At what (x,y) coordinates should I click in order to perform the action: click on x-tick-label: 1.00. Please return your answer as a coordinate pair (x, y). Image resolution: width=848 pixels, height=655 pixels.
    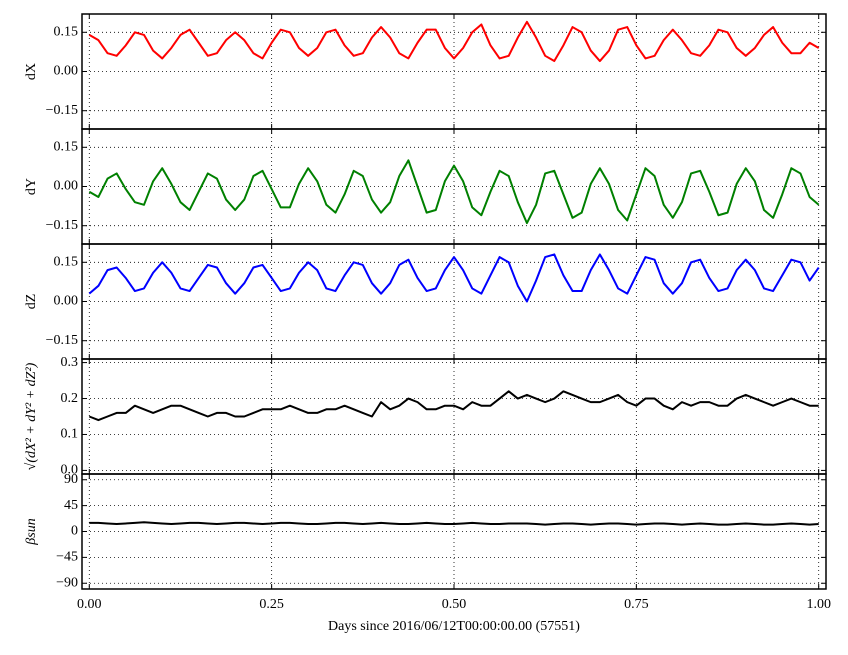
    Looking at the image, I should click on (818, 604).